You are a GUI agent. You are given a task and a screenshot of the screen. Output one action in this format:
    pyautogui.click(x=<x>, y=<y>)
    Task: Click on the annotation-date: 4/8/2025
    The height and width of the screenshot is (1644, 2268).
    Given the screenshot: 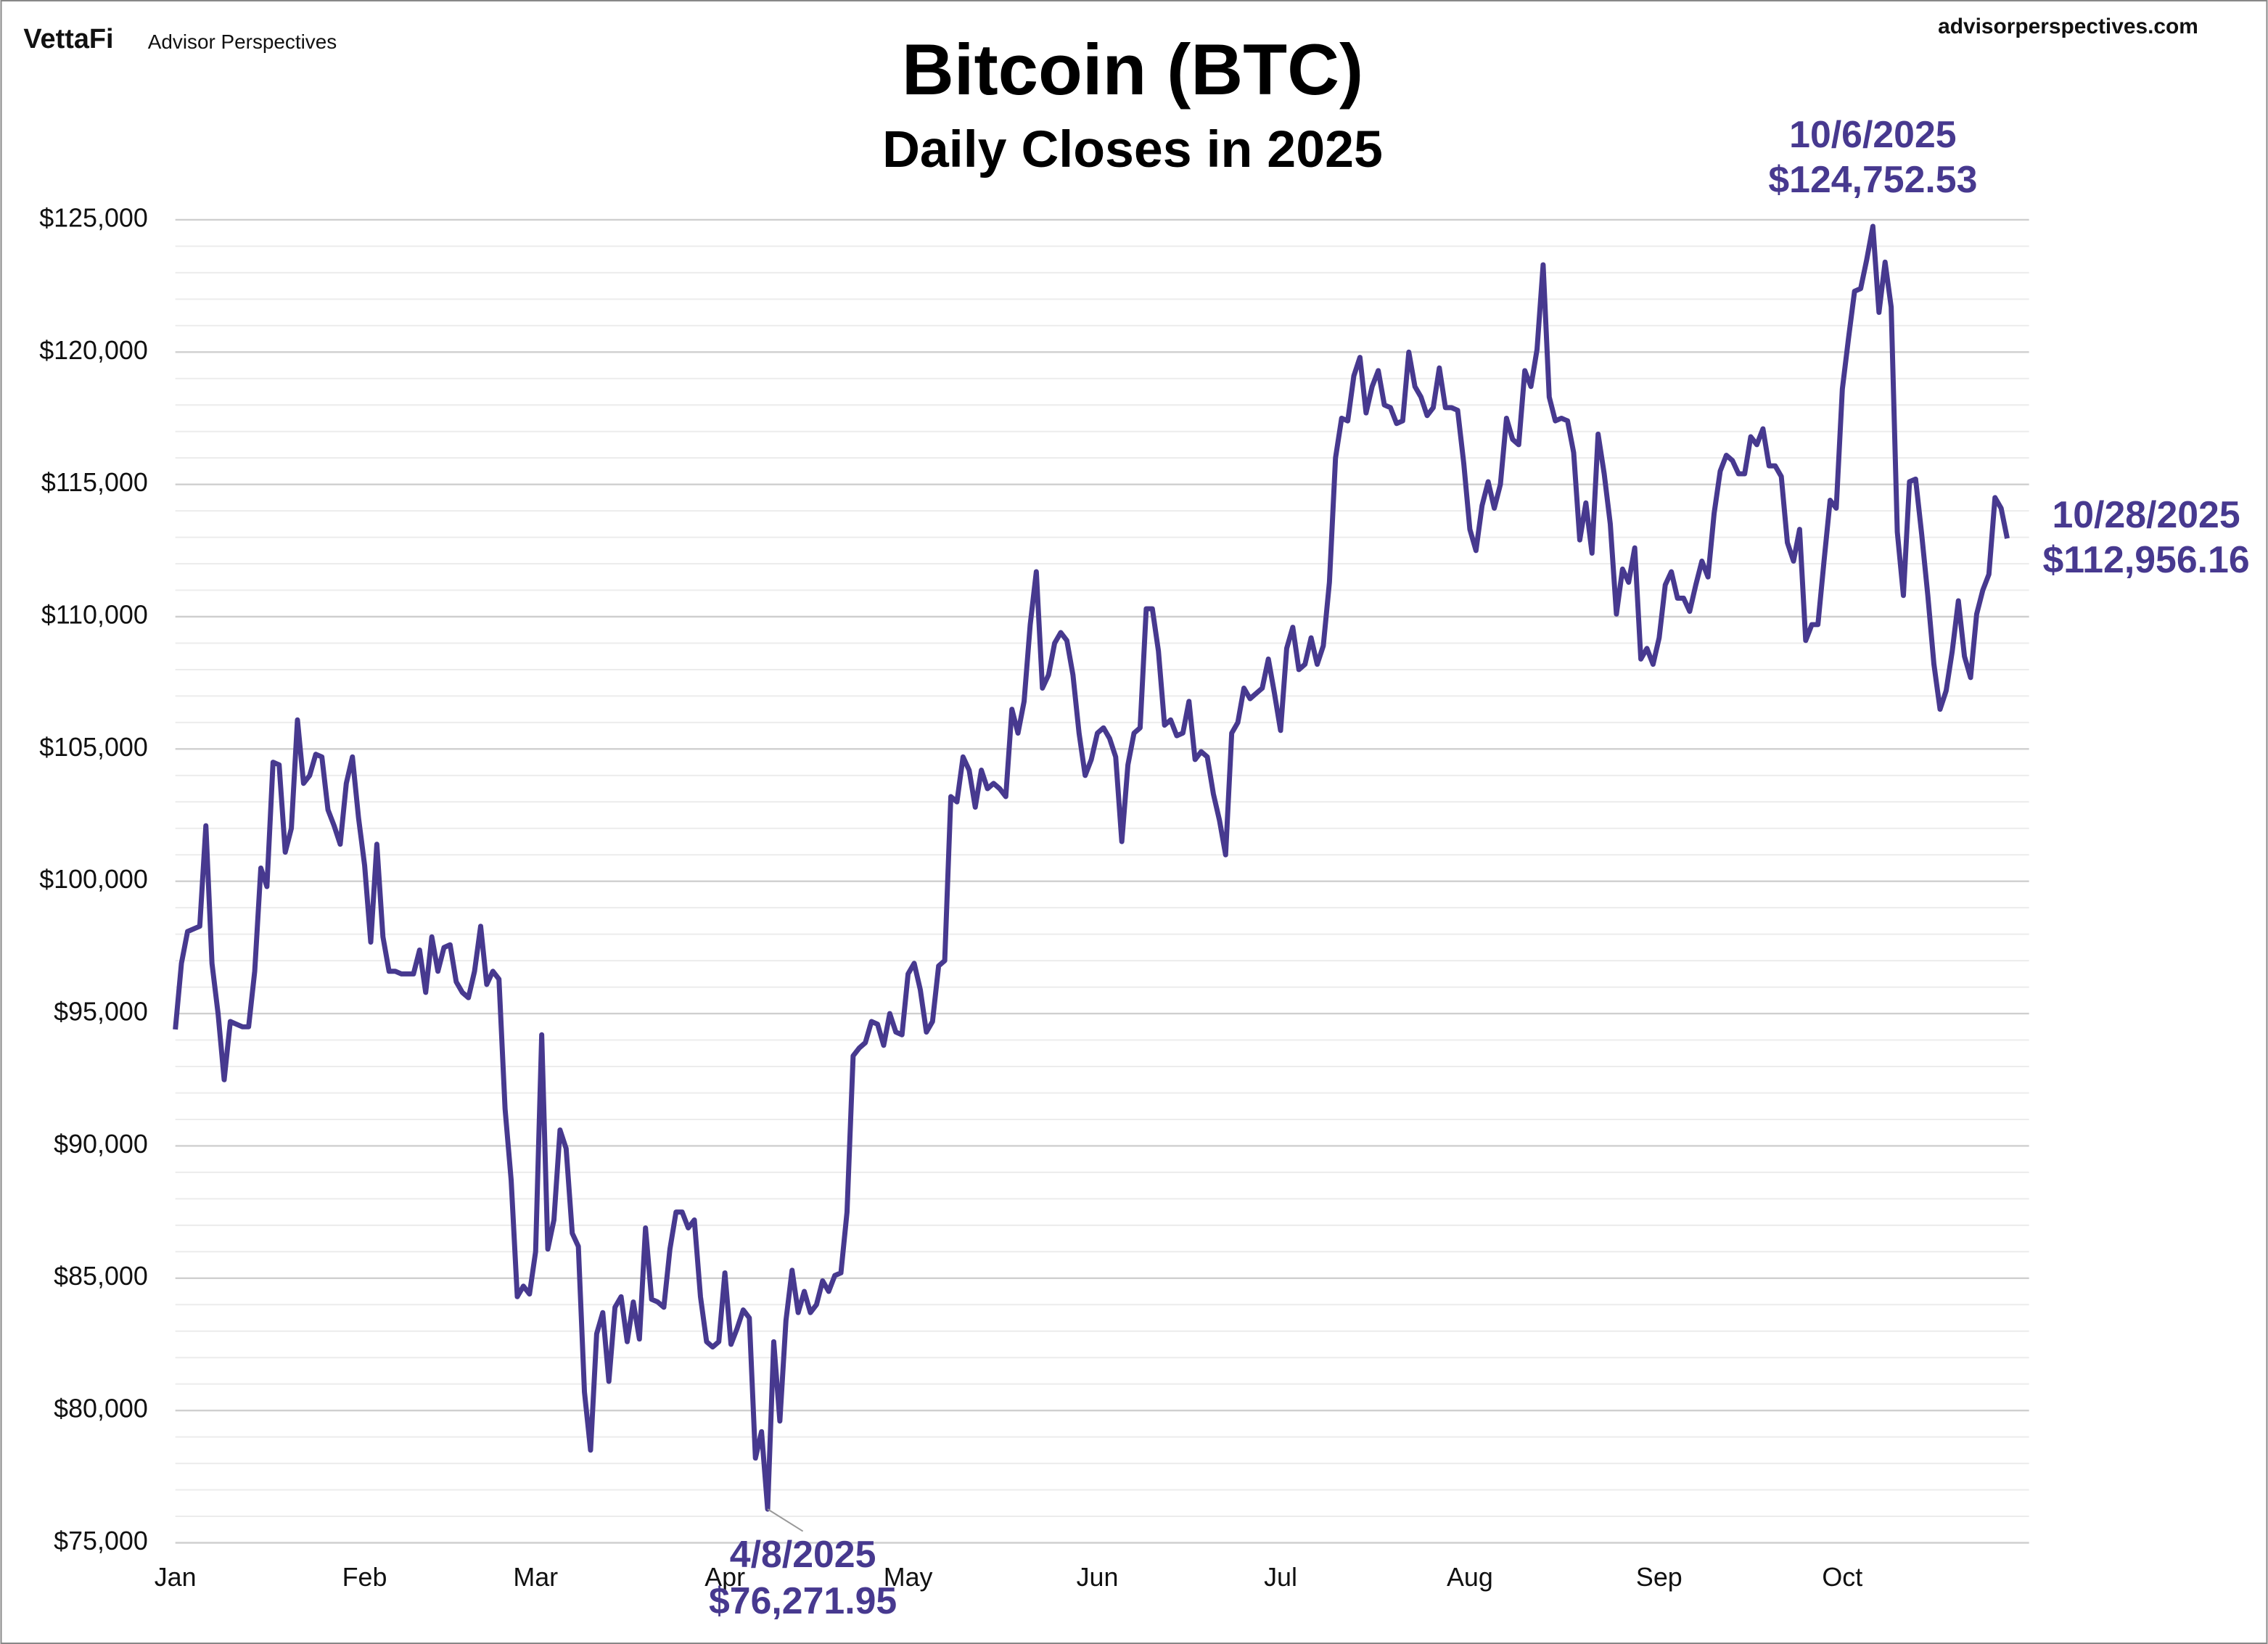 What is the action you would take?
    pyautogui.click(x=803, y=1554)
    